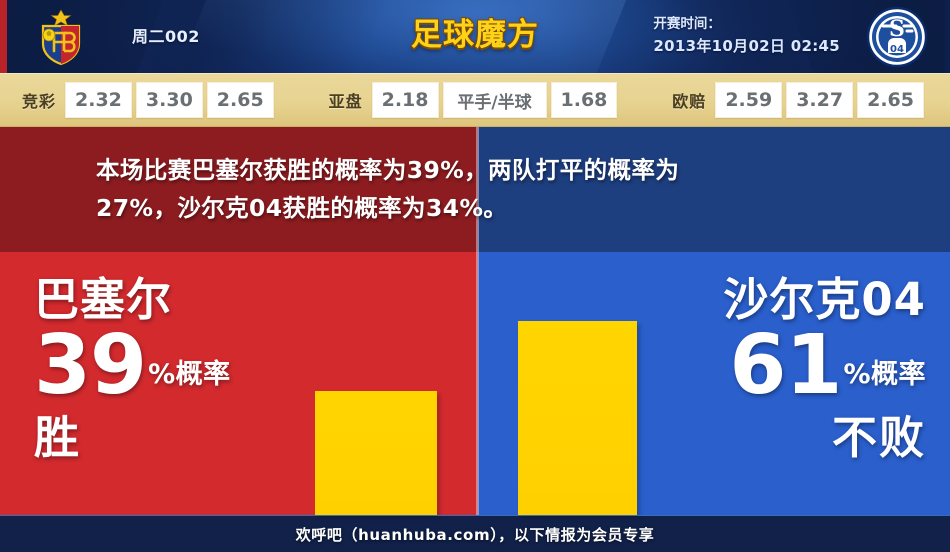 The height and width of the screenshot is (552, 950). What do you see at coordinates (388, 170) in the screenshot?
I see `summary-line-1: 本场比赛巴塞尔获胜的概率为39%，两队打平的概率为` at bounding box center [388, 170].